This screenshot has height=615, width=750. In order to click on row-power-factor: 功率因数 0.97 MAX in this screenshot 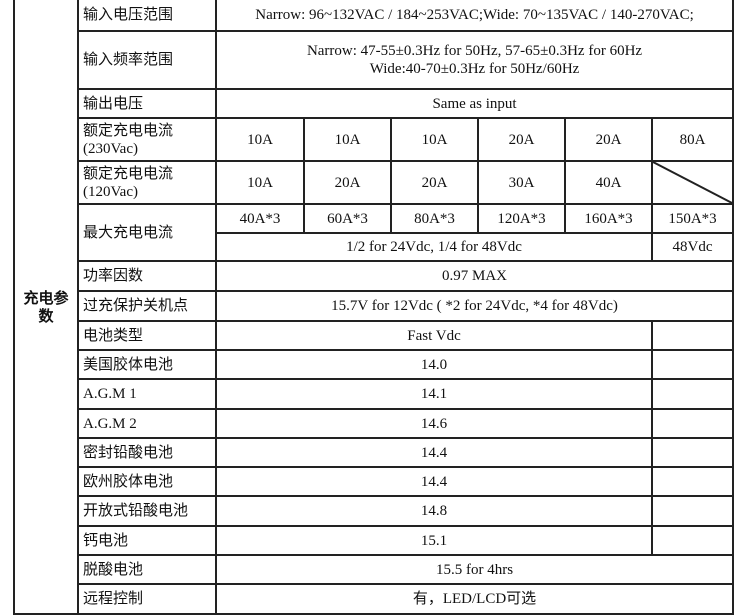, I will do `click(374, 276)`.